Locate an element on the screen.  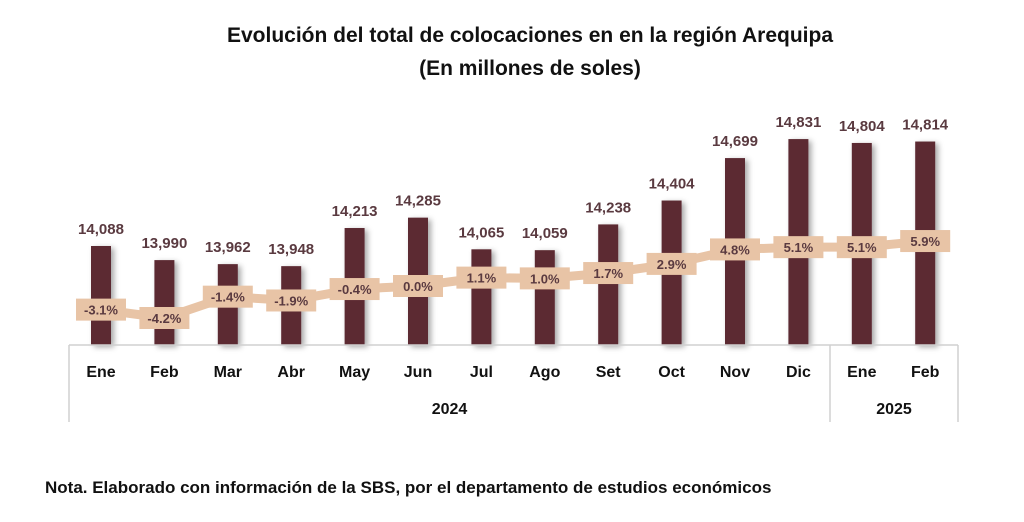
bar-value-label: 14,238 is located at coordinates (608, 207).